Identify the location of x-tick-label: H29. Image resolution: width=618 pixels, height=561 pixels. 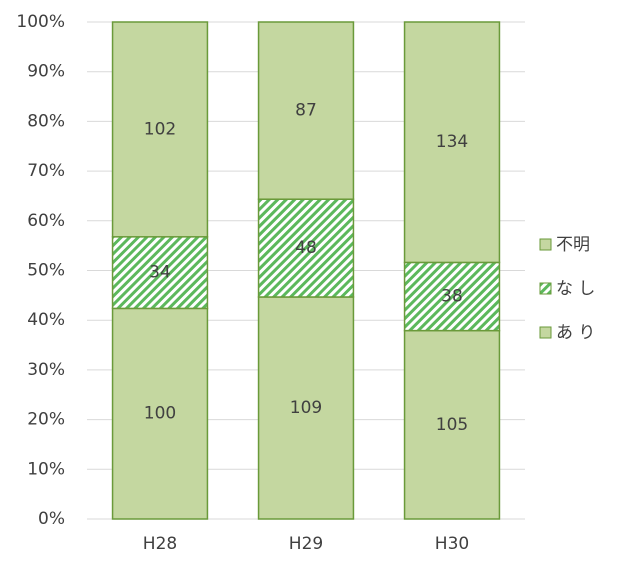
(306, 544).